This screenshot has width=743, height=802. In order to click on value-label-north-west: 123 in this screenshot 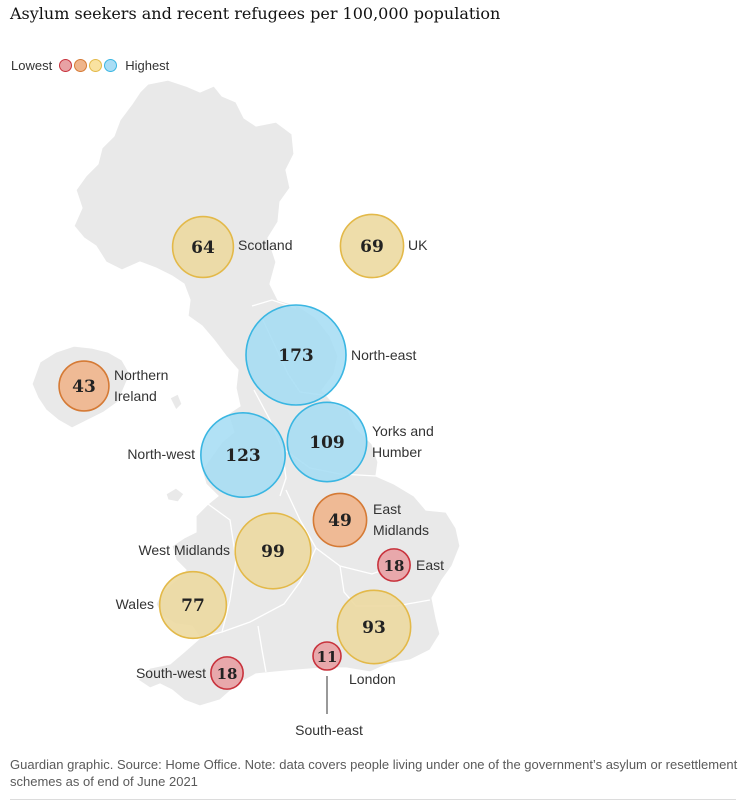, I will do `click(243, 456)`.